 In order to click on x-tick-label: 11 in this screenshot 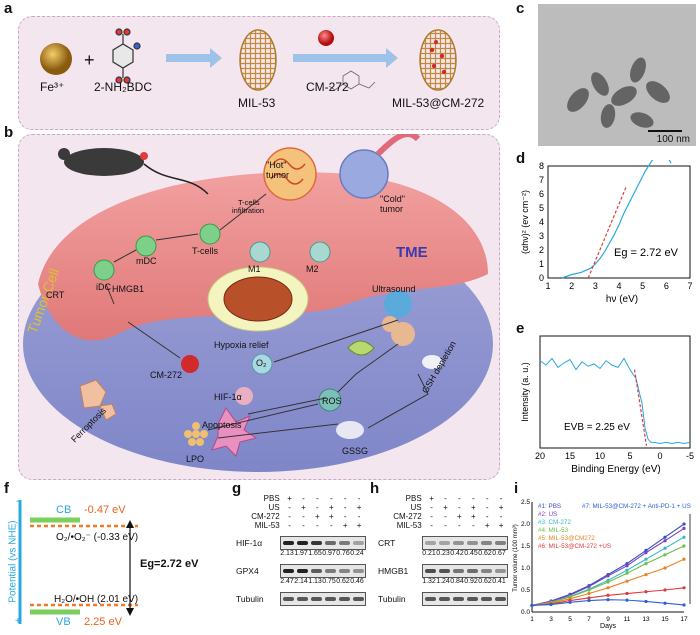, I will do `click(627, 619)`.